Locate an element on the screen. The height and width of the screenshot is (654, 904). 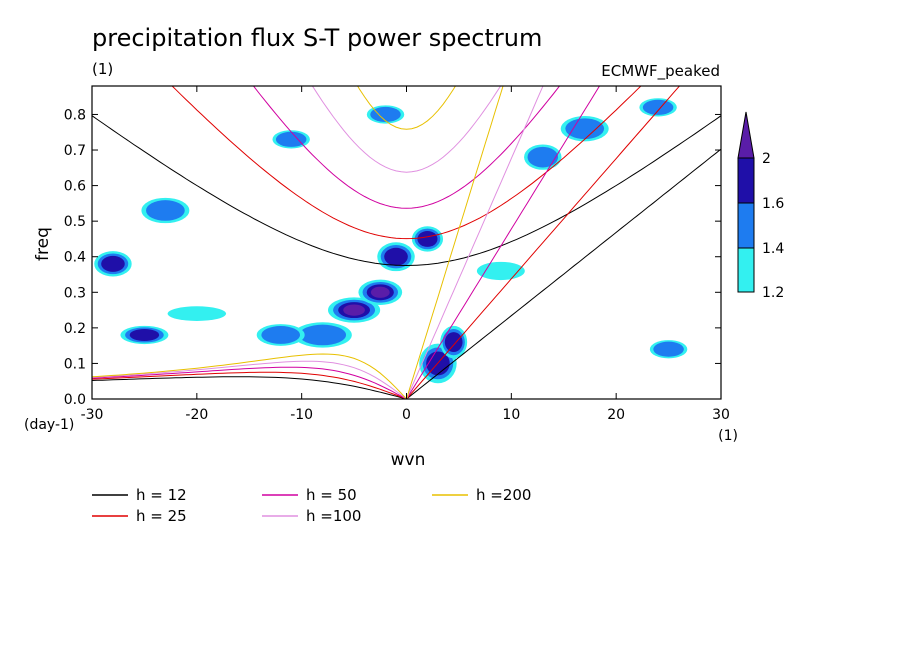
colorbar-label: 1.4 is located at coordinates (773, 249).